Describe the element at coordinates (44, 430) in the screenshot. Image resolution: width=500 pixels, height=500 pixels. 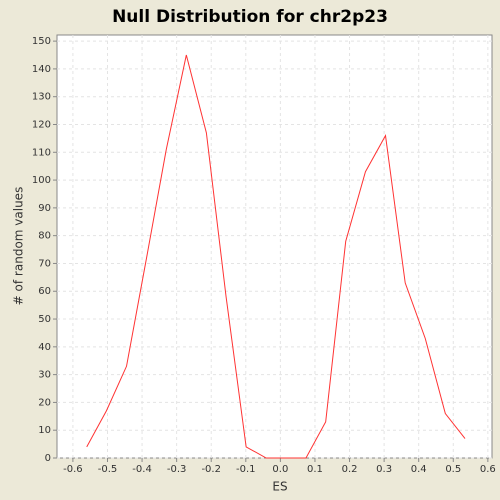
I see `y-tick-label: 10` at that location.